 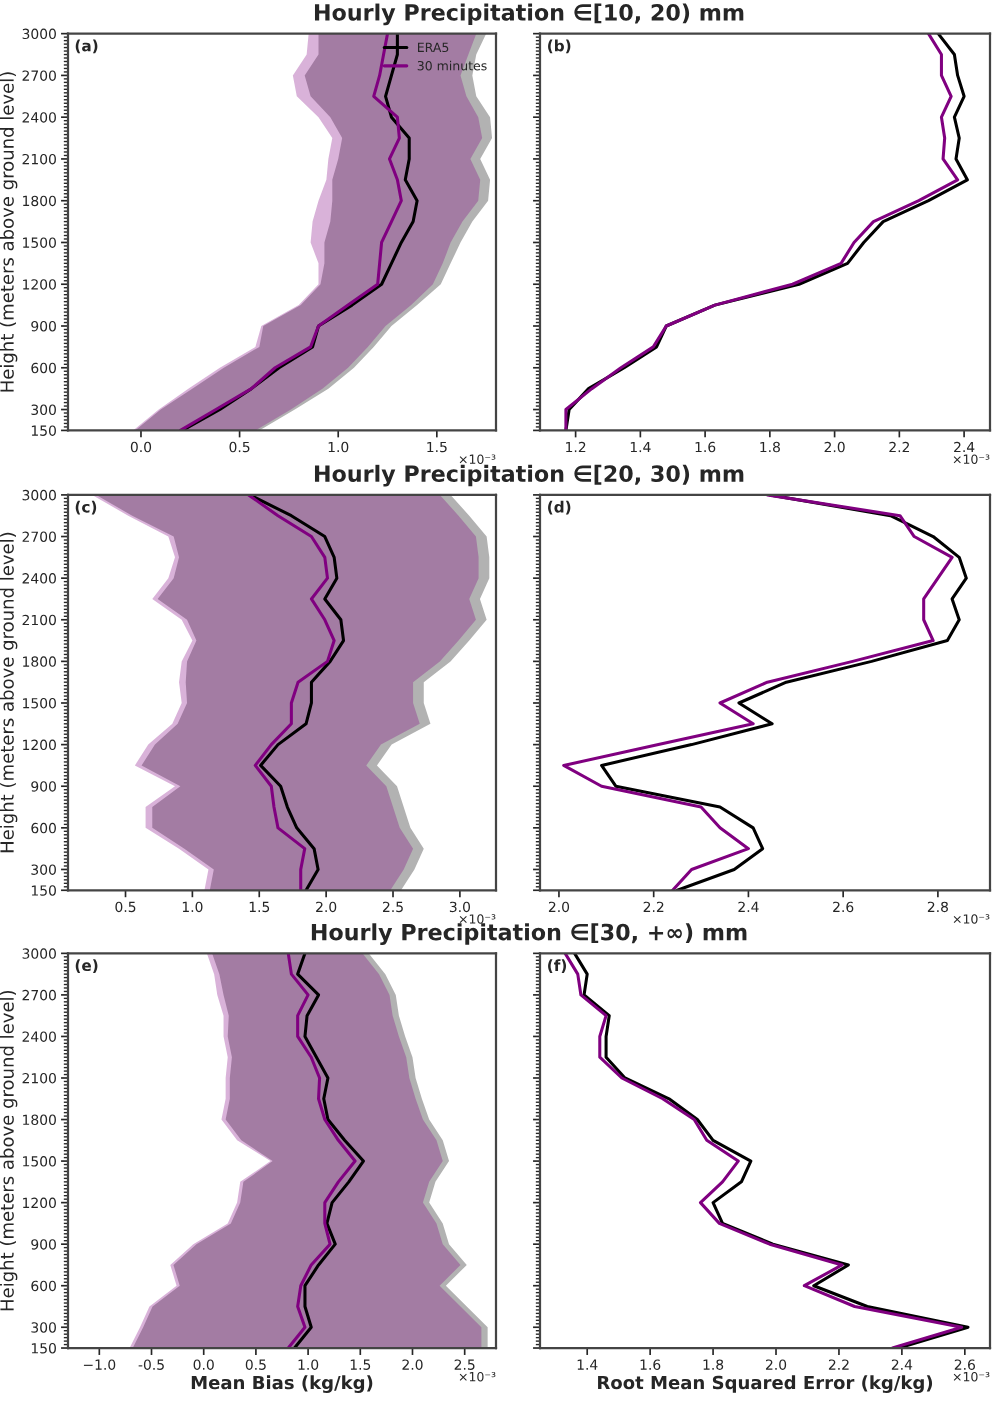 I want to click on chart-title: Hourly Precipitation ∈[20, 30) mm, so click(x=529, y=475).